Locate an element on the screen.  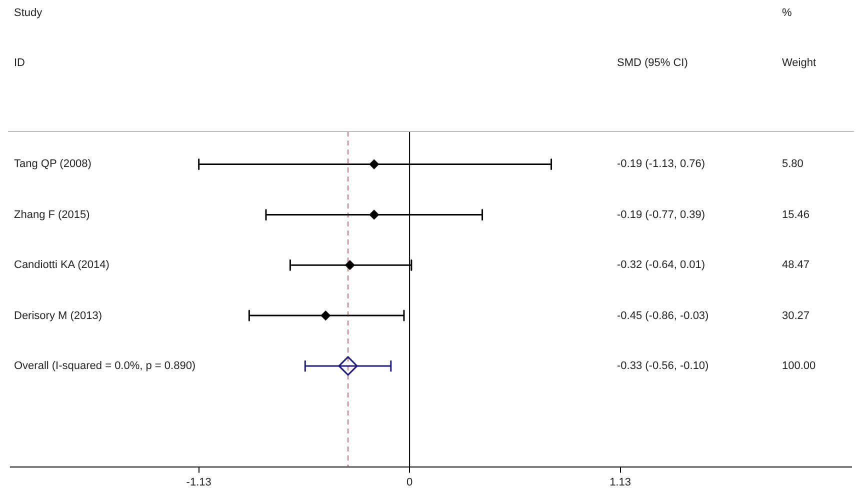
text: SMD (95% CI) is located at coordinates (652, 63).